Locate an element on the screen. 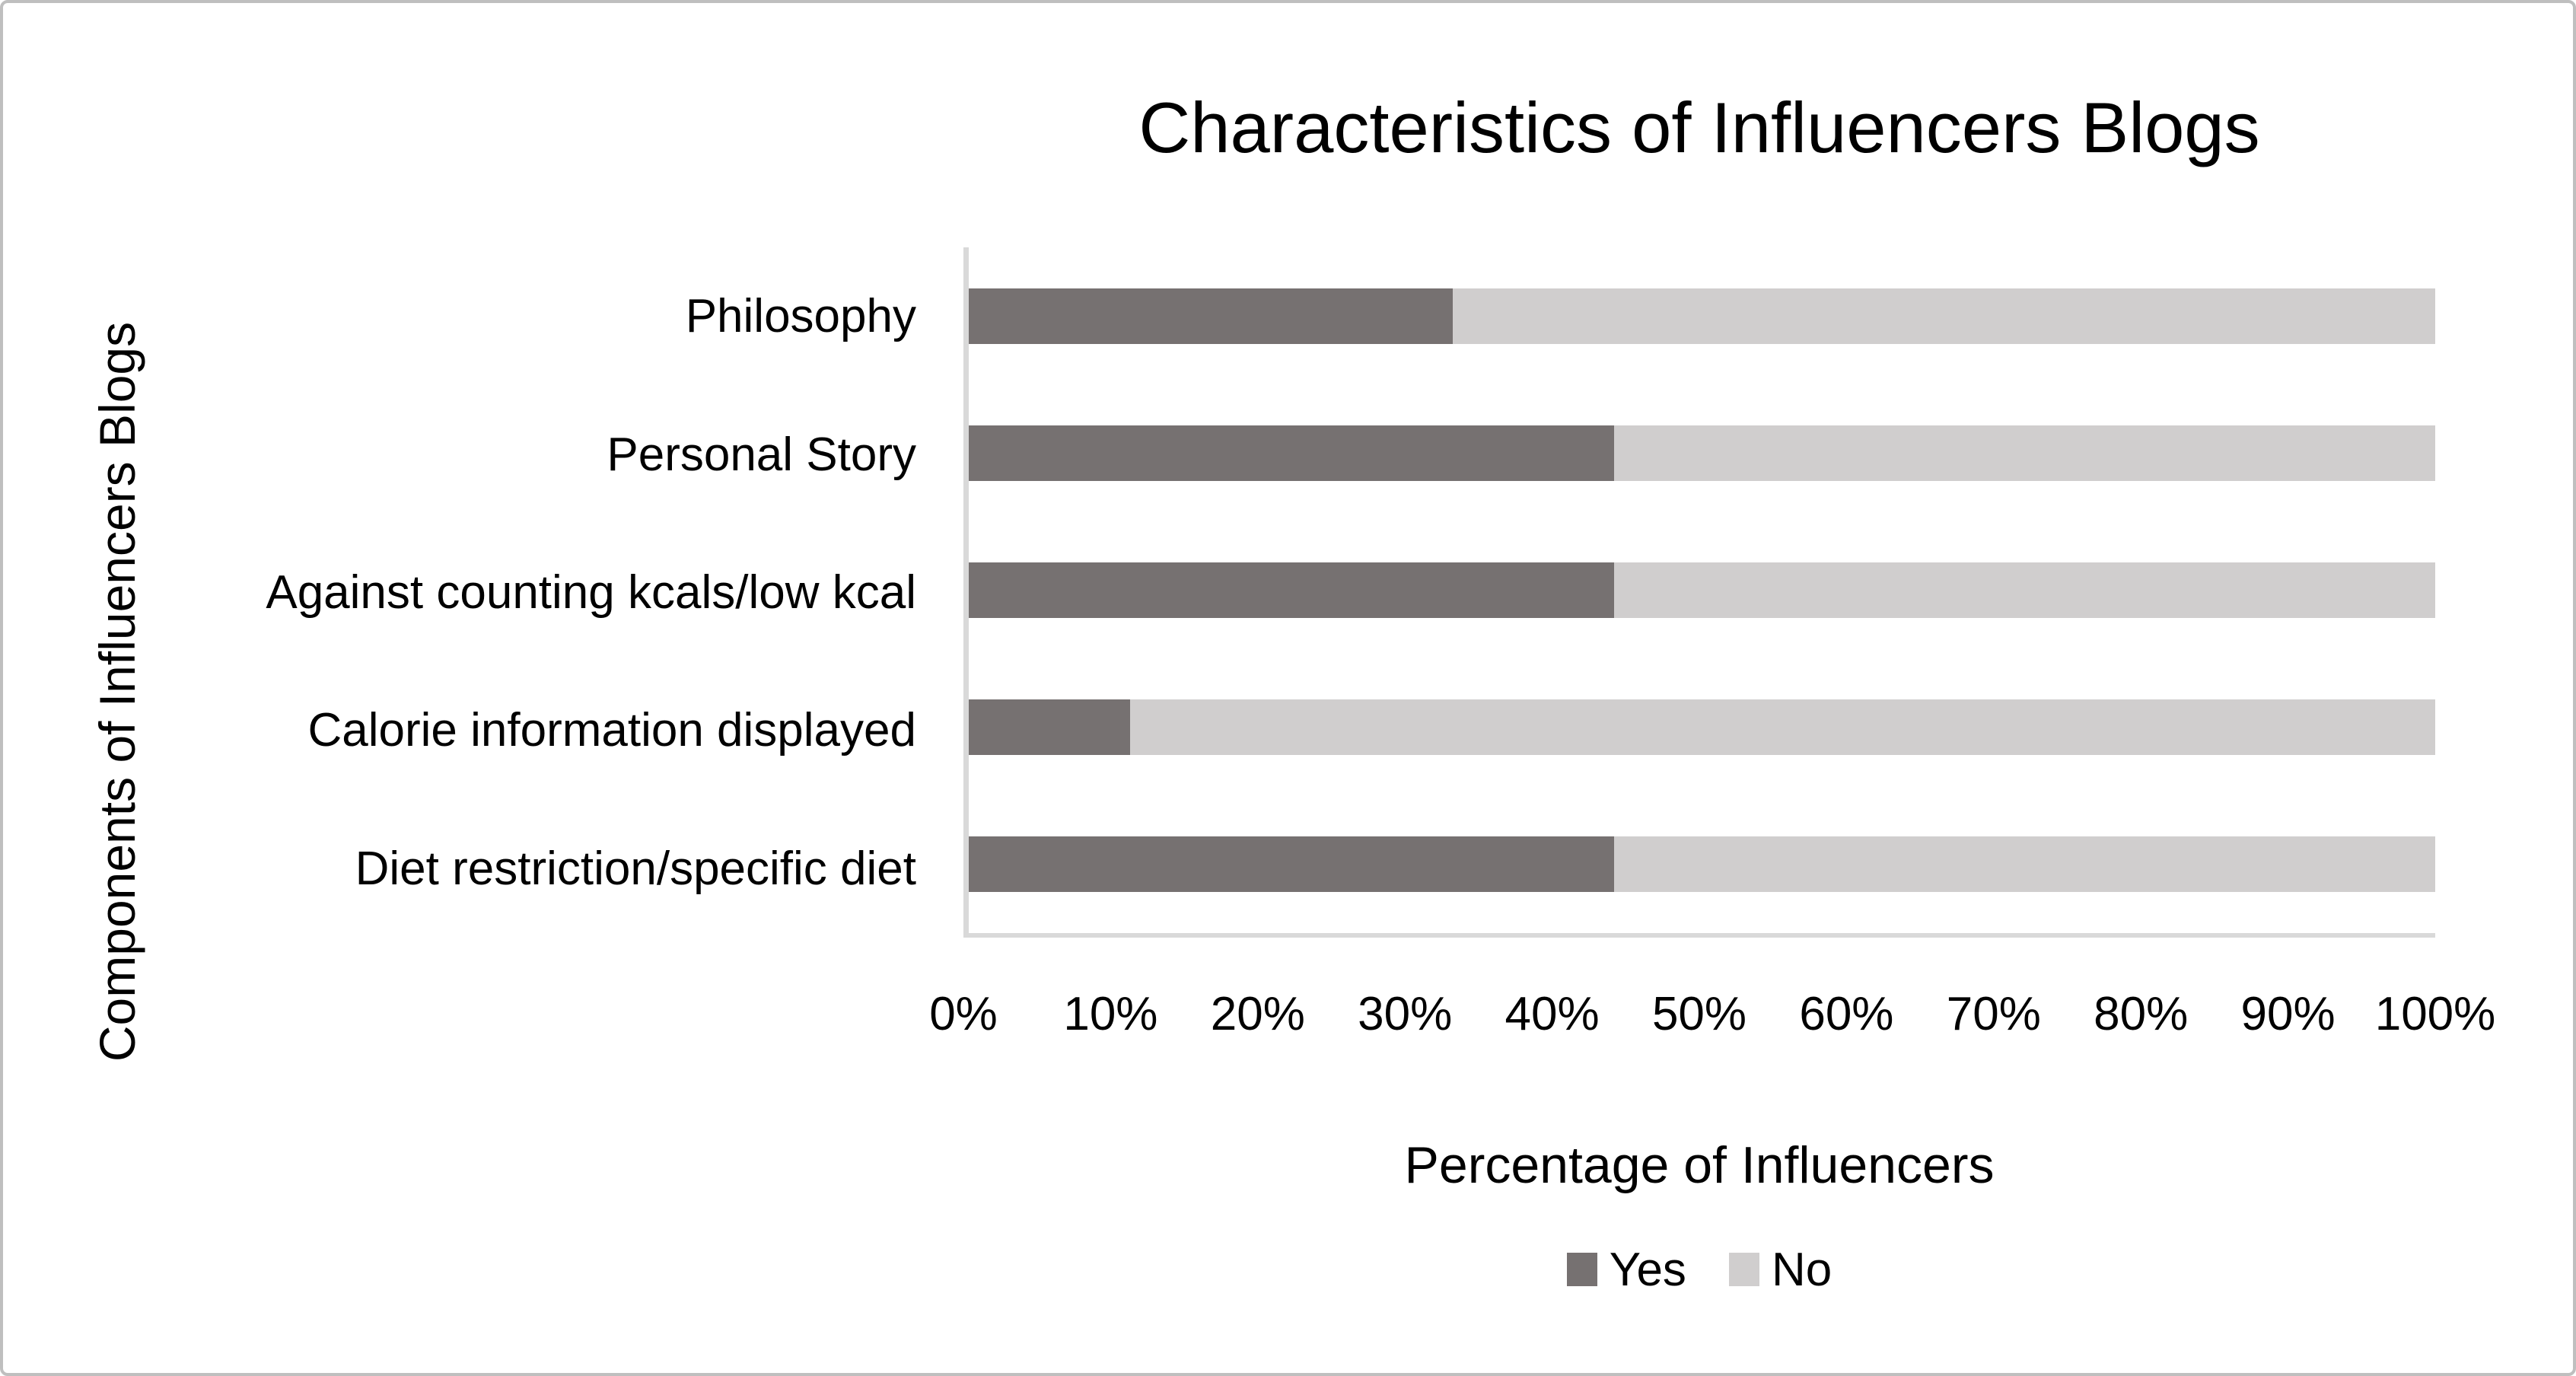  x-axis-tick-labels: 0% 10% 20% 30% 40% 50% 60% 70% 80% 90% 100% is located at coordinates (1712, 1013).